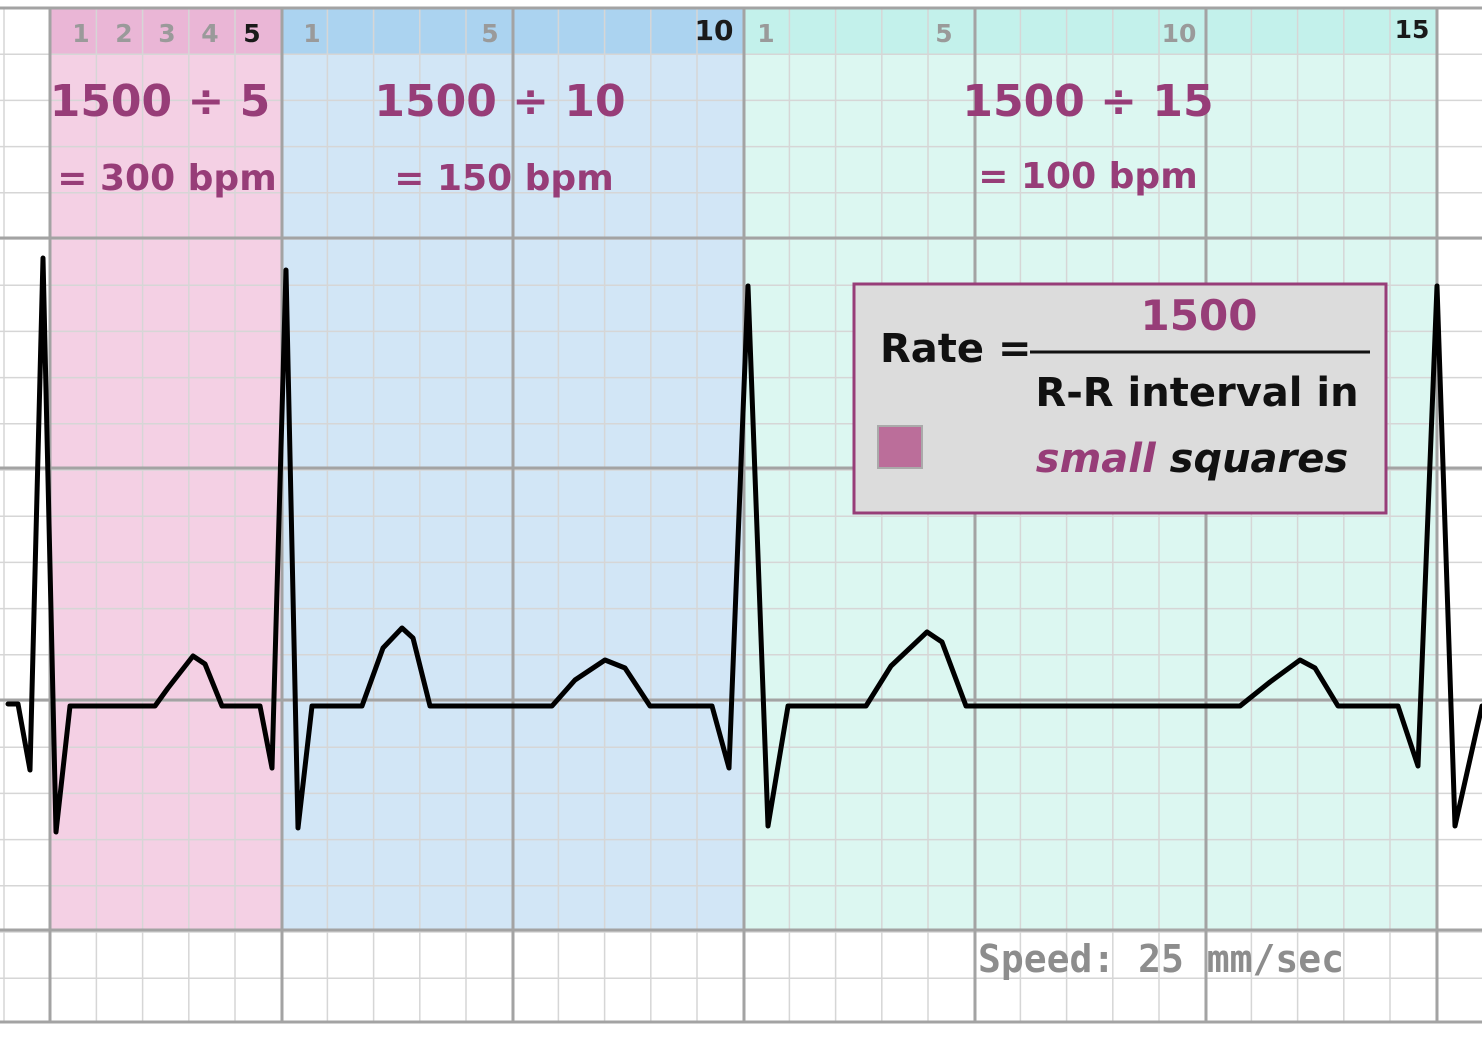 The height and width of the screenshot is (1044, 1482). I want to click on blue-count-1: 1, so click(311, 33).